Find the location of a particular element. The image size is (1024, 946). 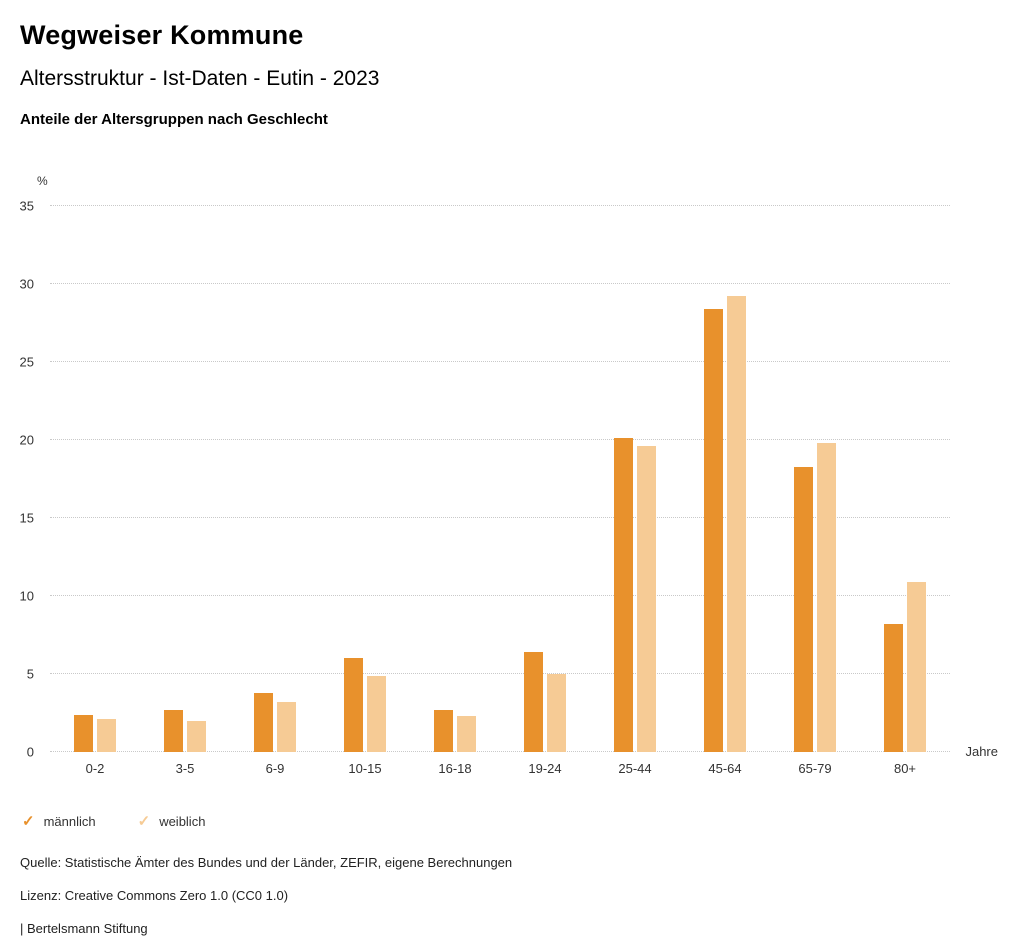

x-tick-label-0-2: 0-2 is located at coordinates (95, 768).